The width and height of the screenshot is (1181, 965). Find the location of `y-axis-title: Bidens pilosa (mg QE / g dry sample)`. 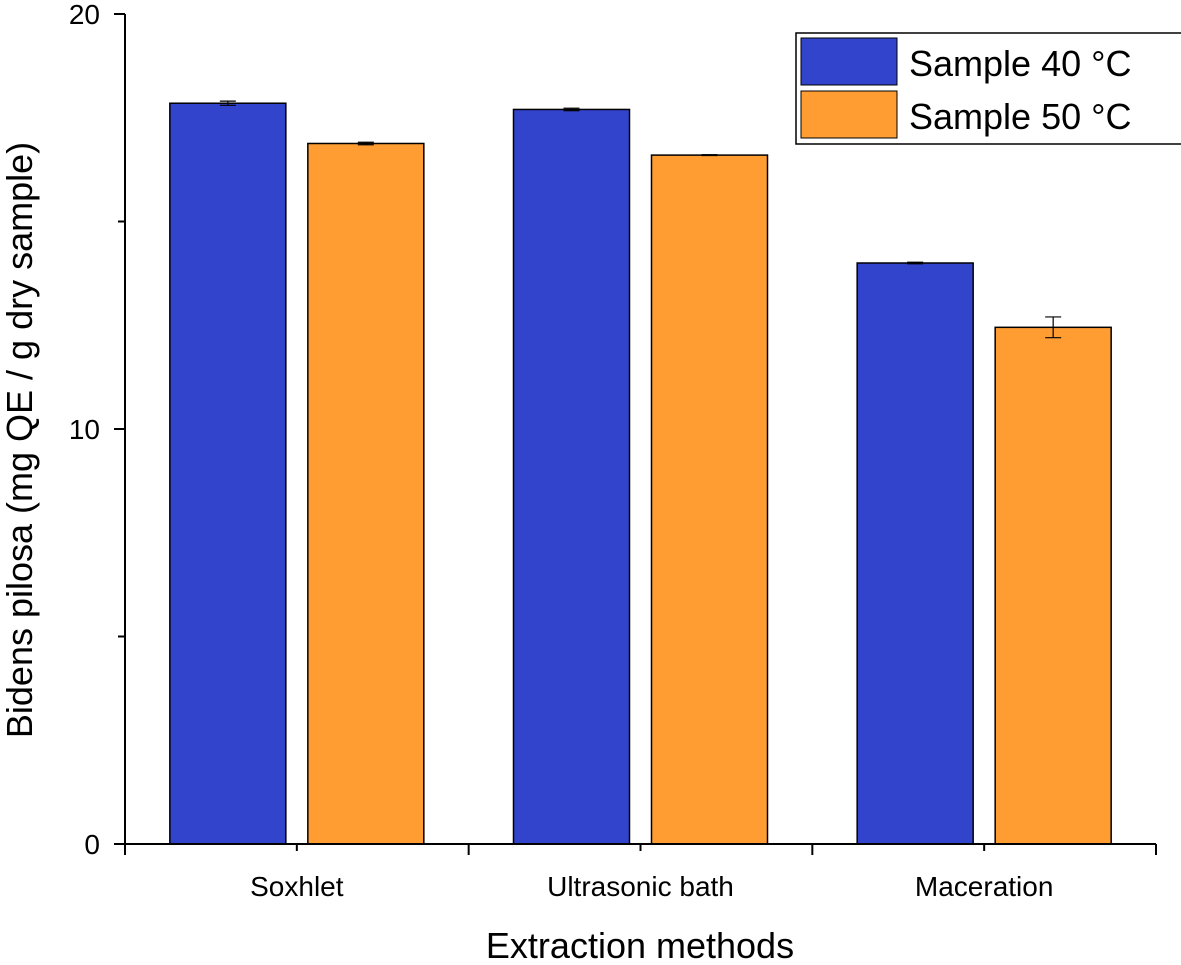

y-axis-title: Bidens pilosa (mg QE / g dry sample) is located at coordinates (20, 440).